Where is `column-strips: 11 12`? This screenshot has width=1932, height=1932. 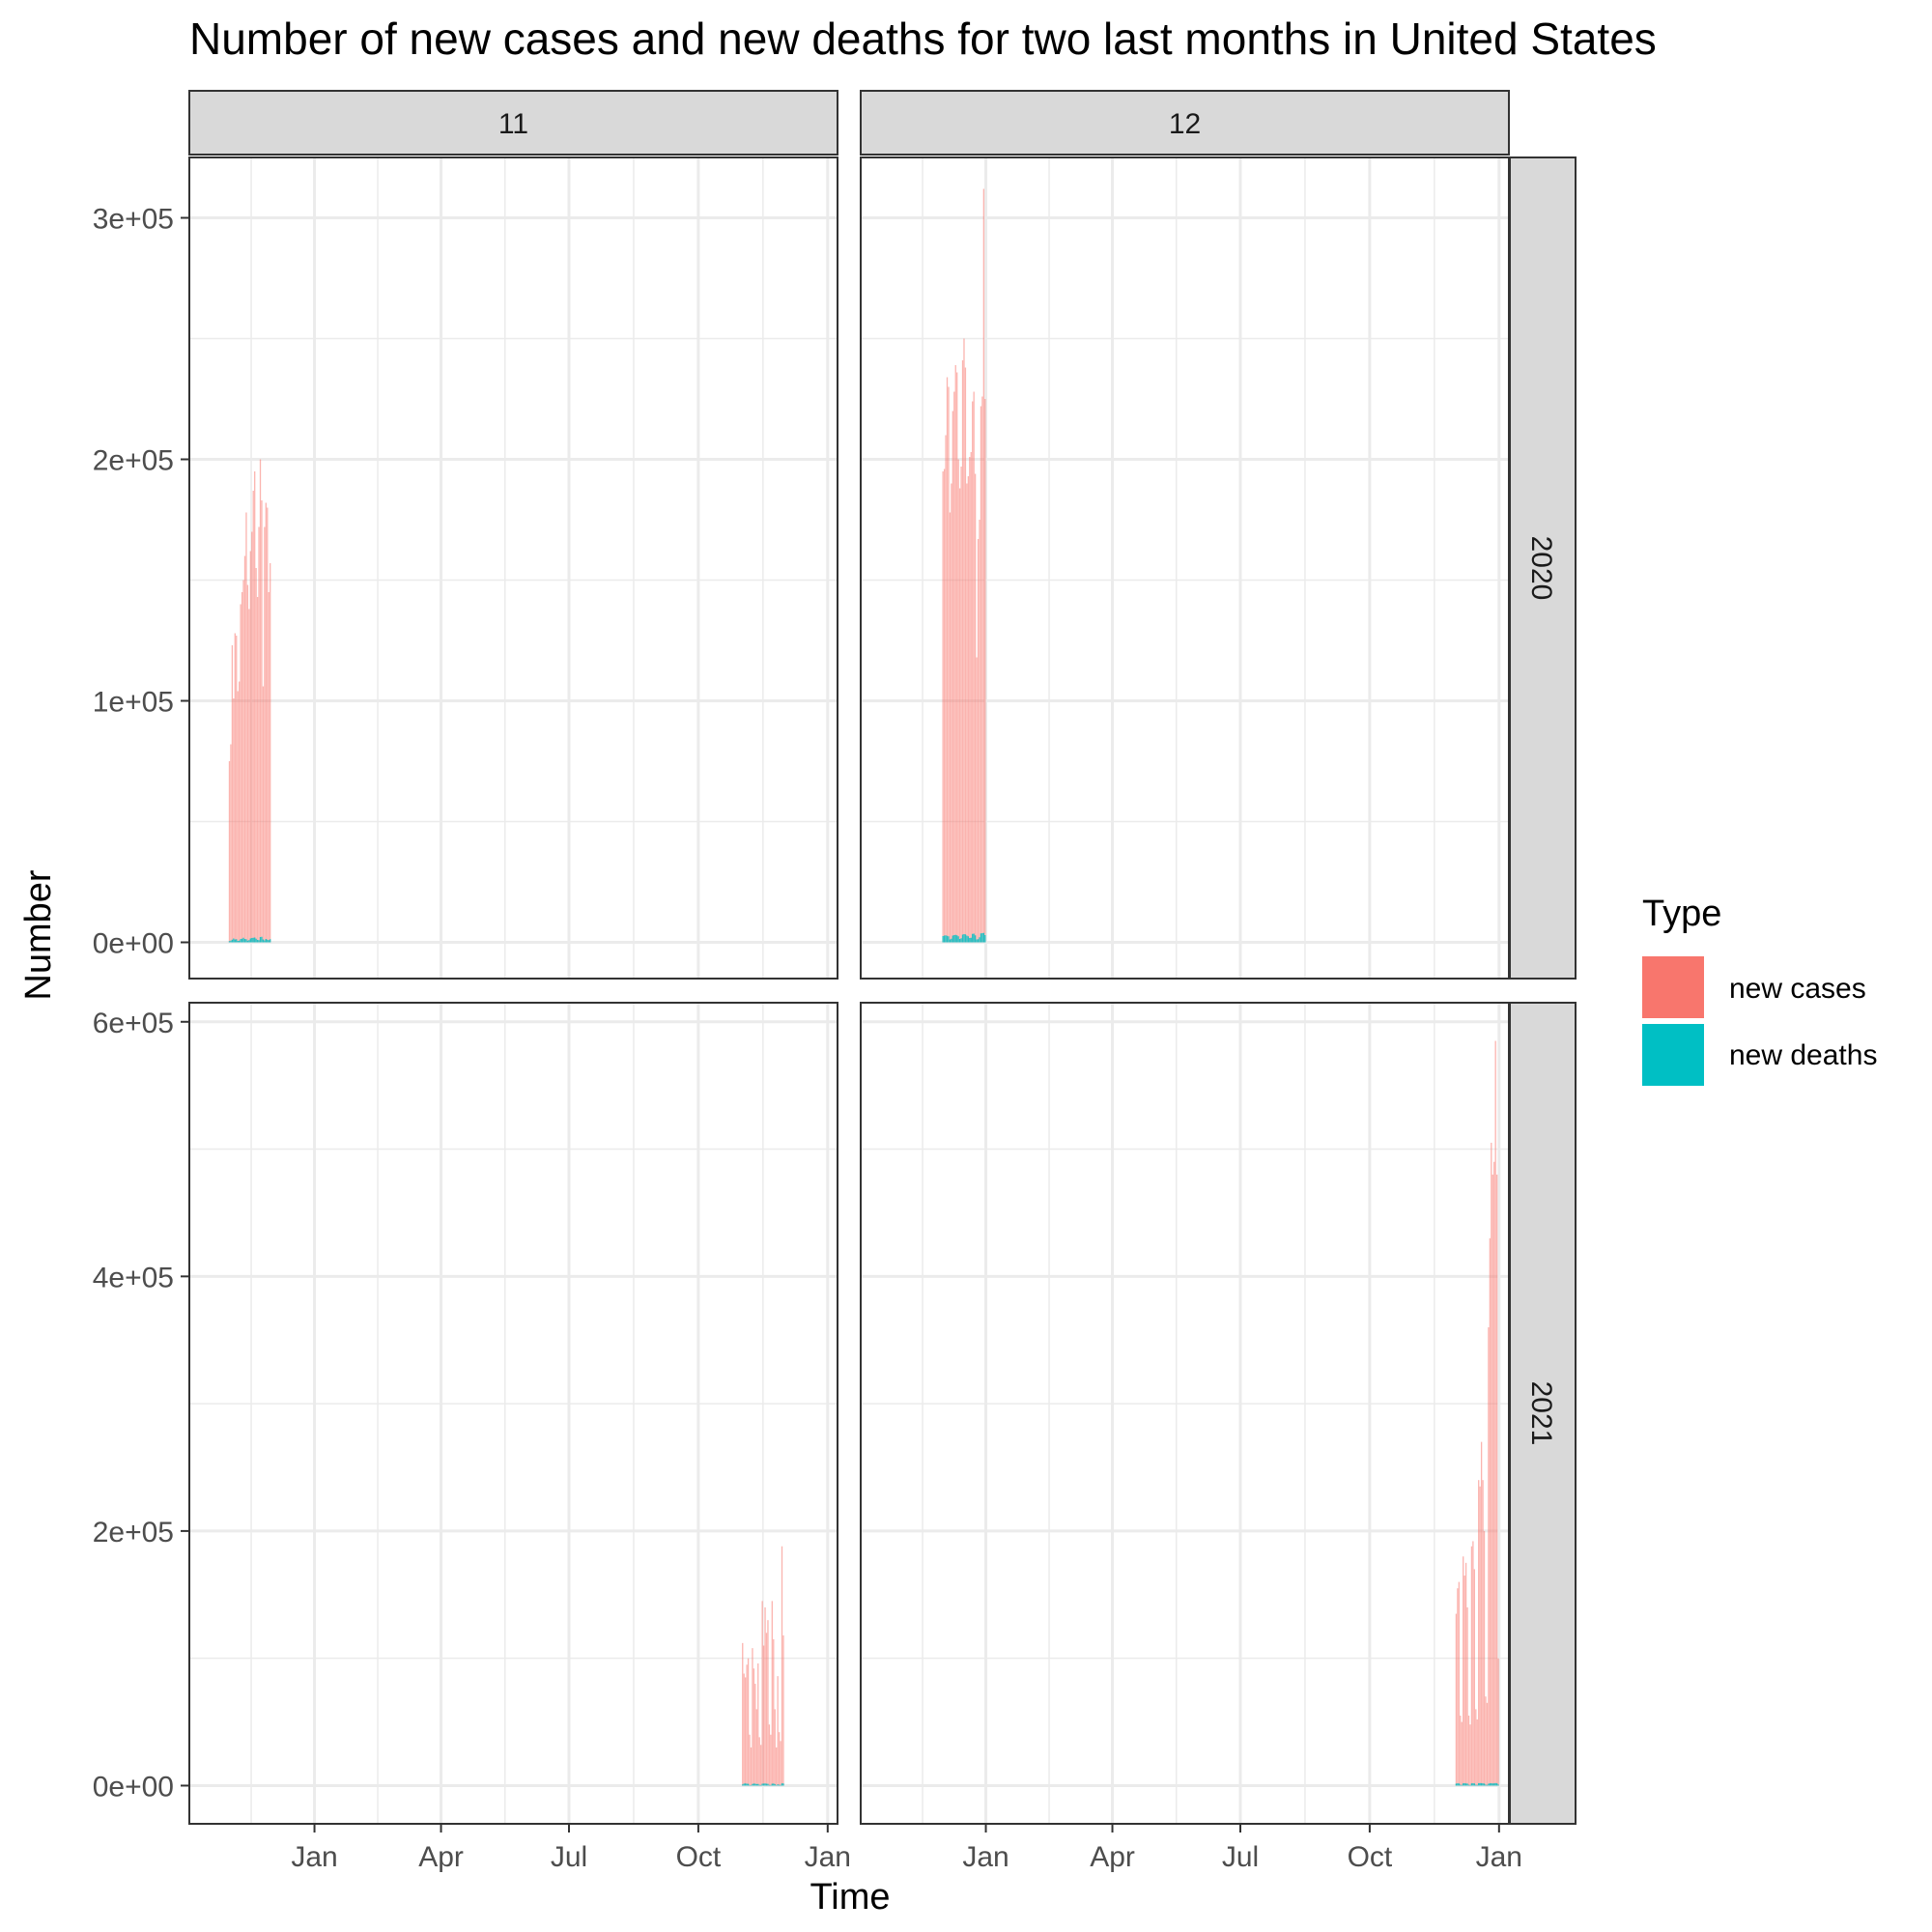
column-strips: 11 12 is located at coordinates (849, 123).